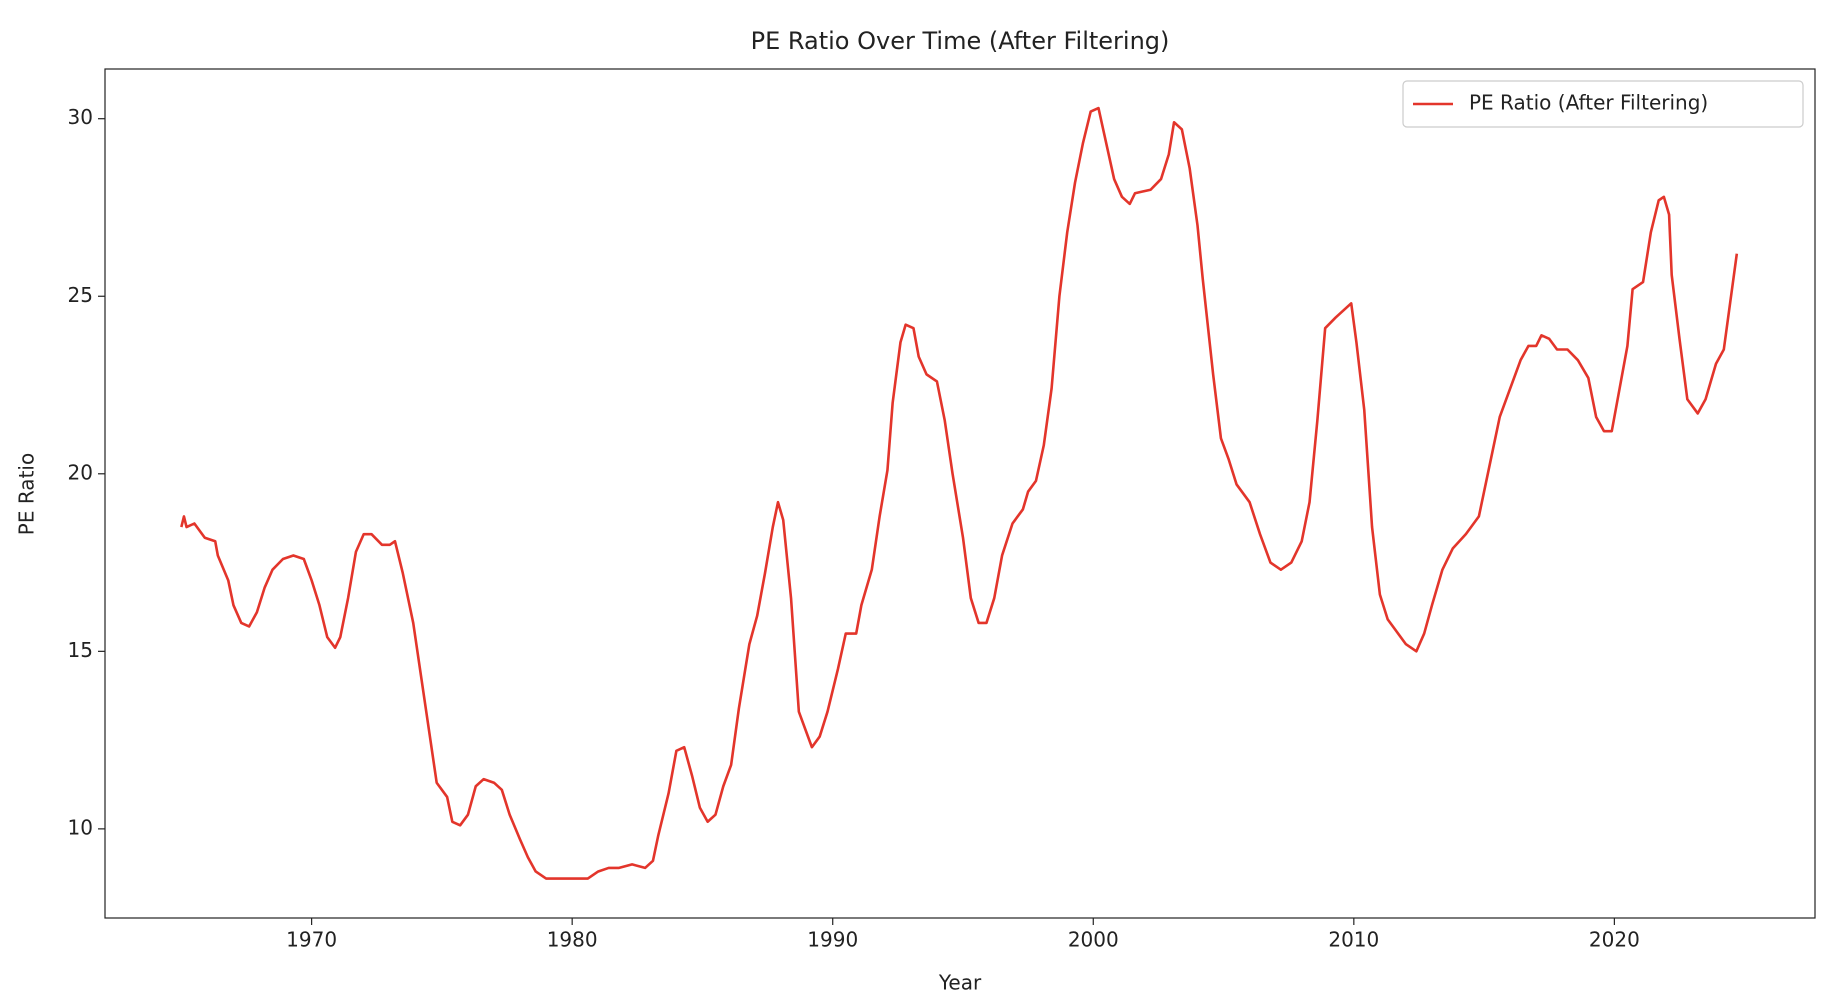 This screenshot has height=996, width=1842. What do you see at coordinates (1093, 940) in the screenshot?
I see `x-tick-label: 2000` at bounding box center [1093, 940].